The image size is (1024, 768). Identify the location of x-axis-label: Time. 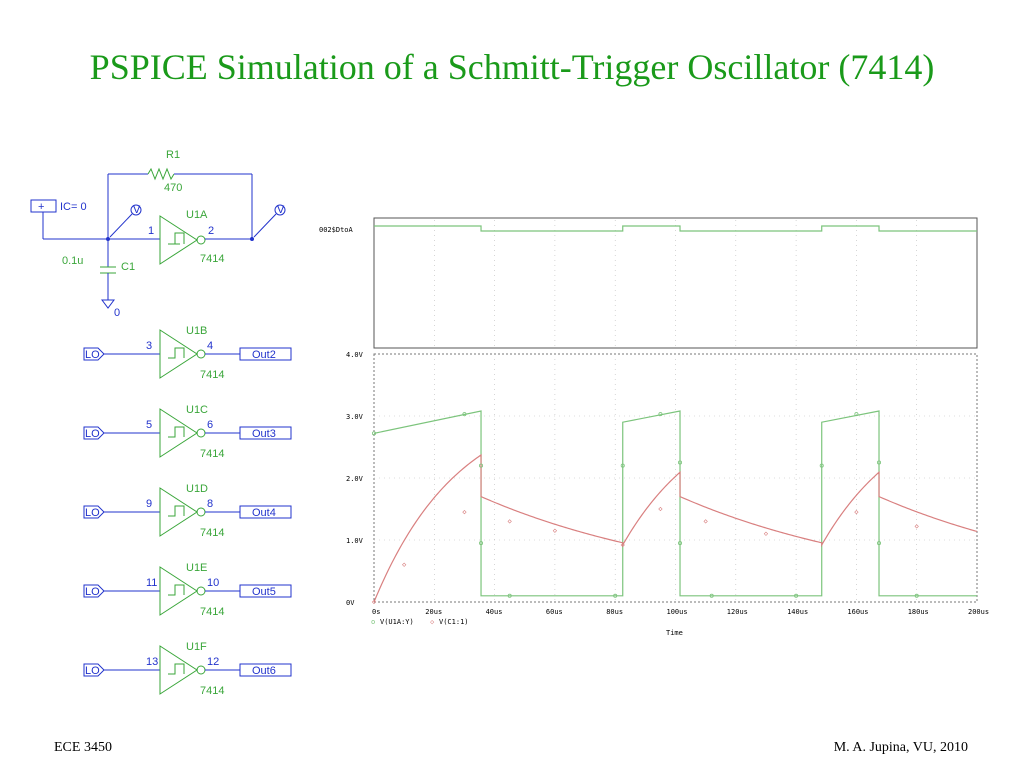
(674, 633).